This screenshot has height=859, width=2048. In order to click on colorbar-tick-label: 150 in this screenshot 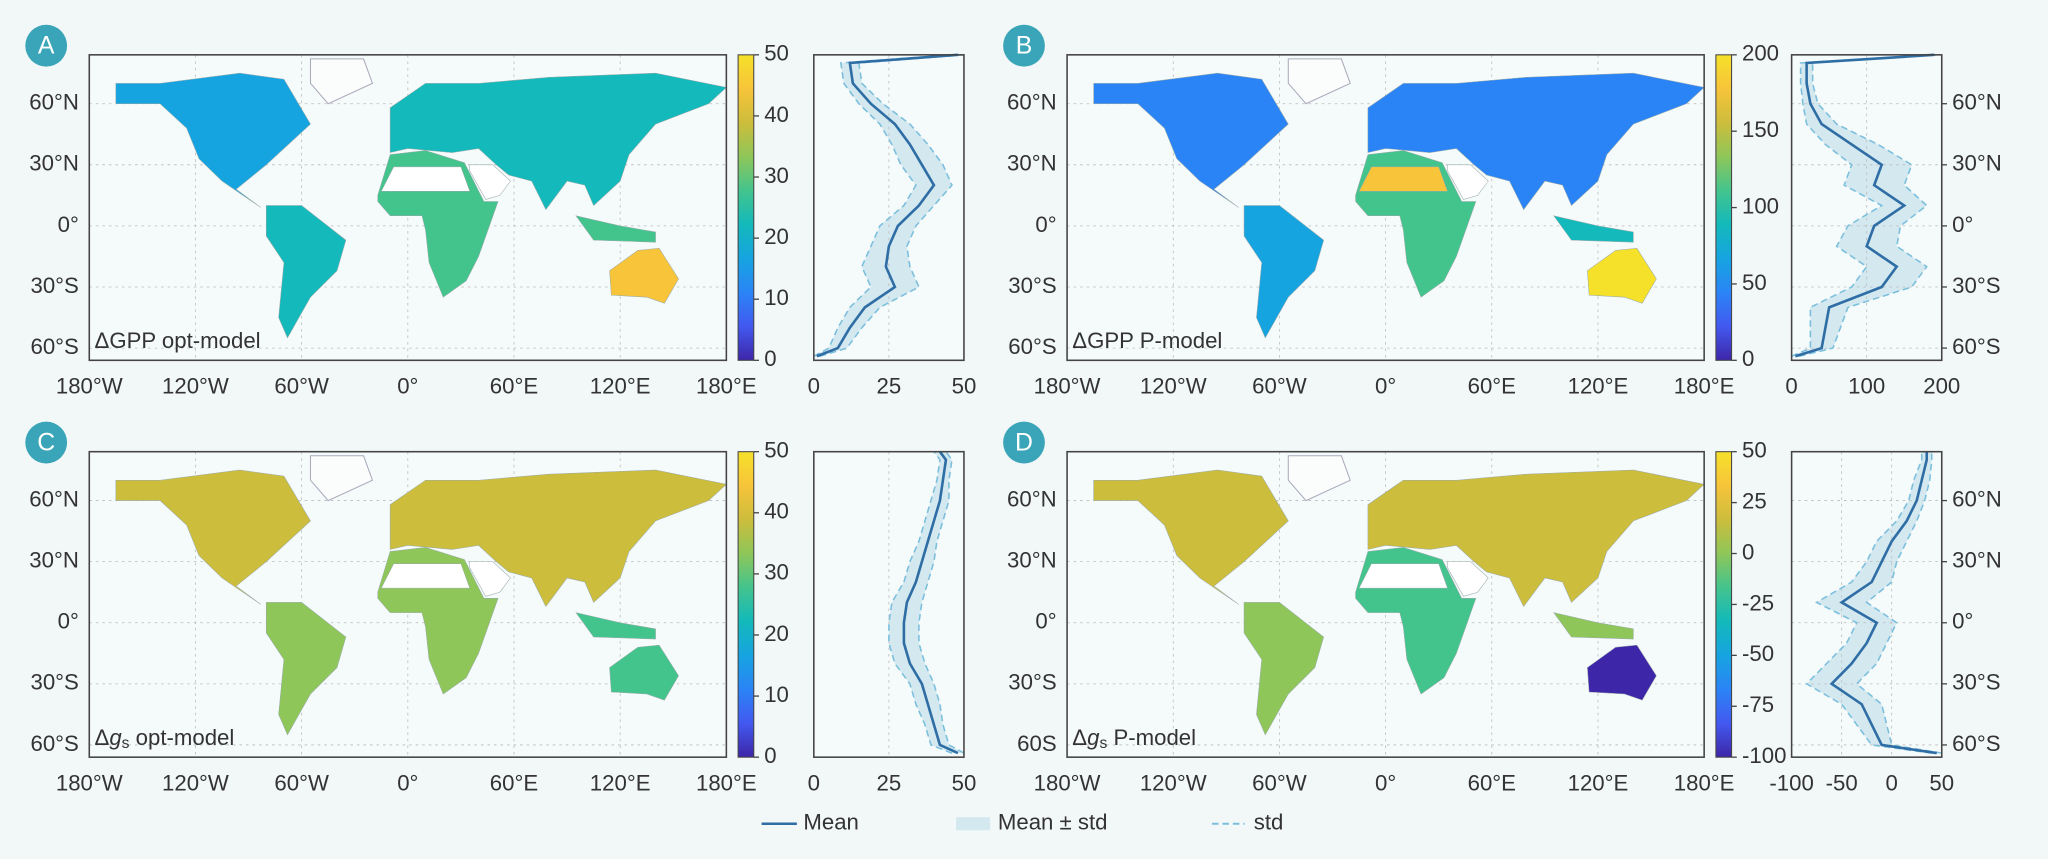, I will do `click(1760, 129)`.